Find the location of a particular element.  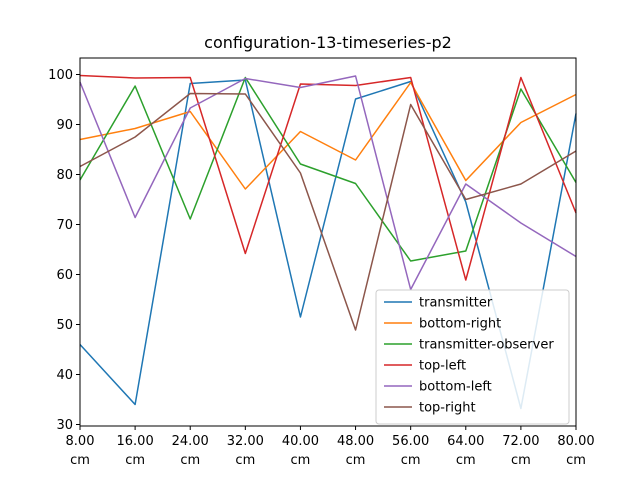

x-tick-label: 48.00 is located at coordinates (355, 441).